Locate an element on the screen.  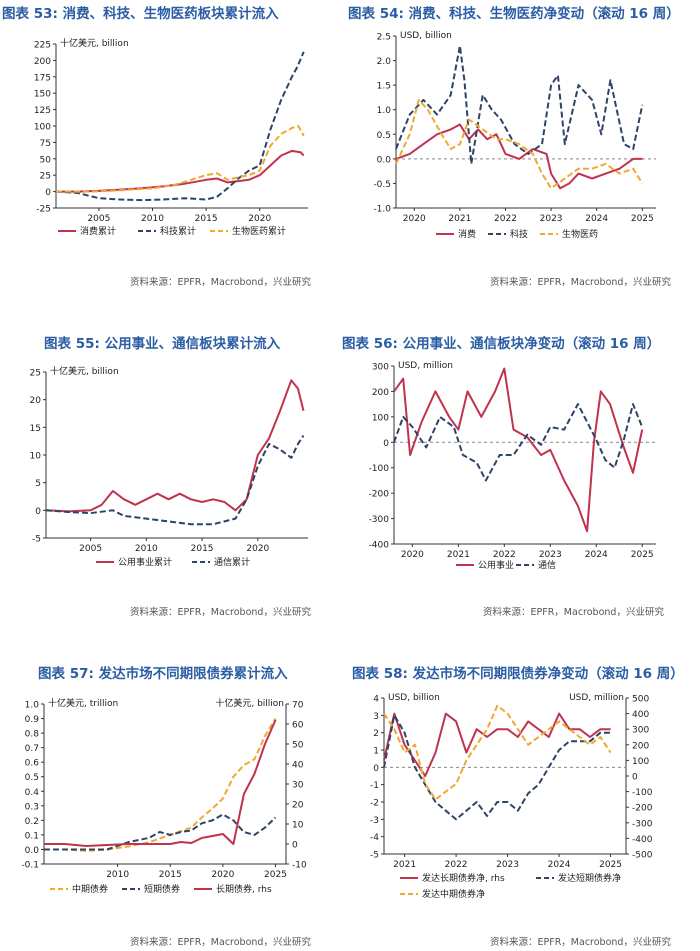
y-tick-label: 1.5 is located at coordinates (384, 87).